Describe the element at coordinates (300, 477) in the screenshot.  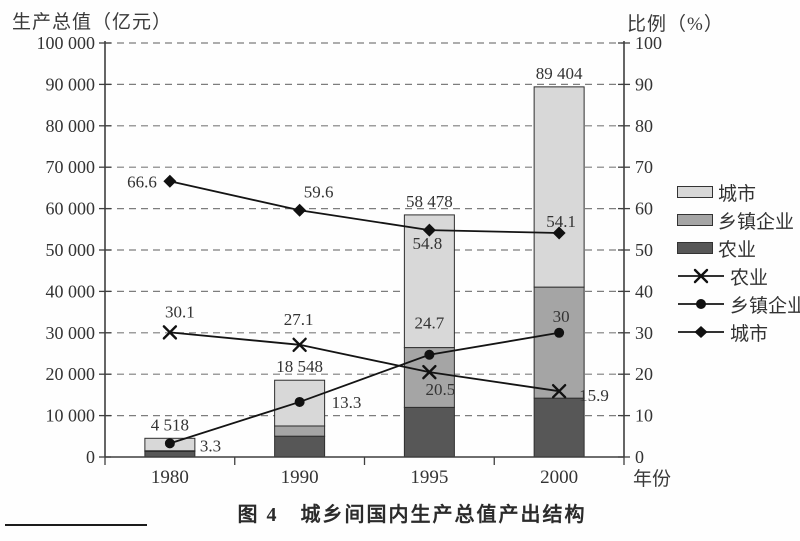
I see `x-axis-category-label: 1990` at that location.